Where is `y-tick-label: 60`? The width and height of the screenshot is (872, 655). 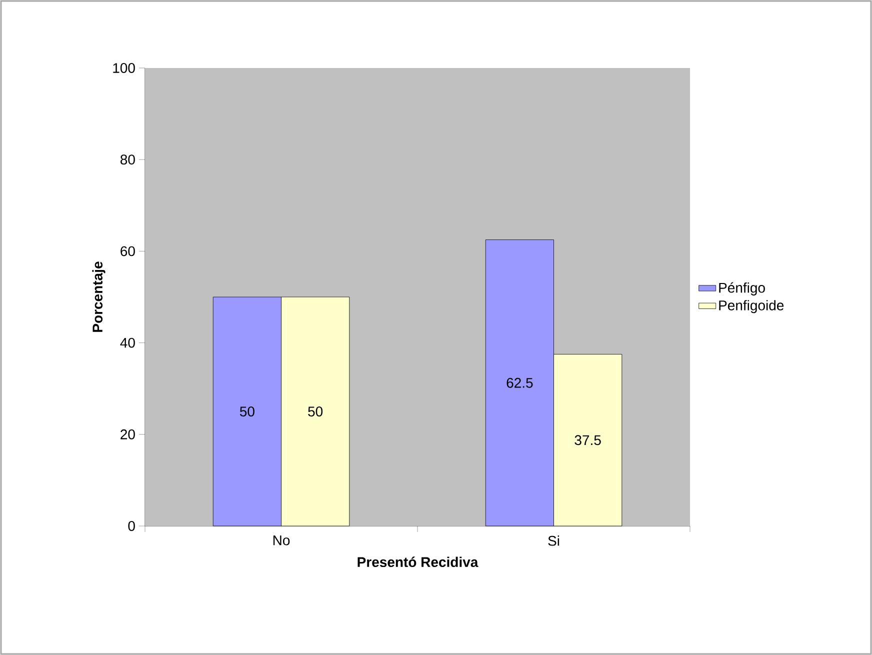 y-tick-label: 60 is located at coordinates (127, 251).